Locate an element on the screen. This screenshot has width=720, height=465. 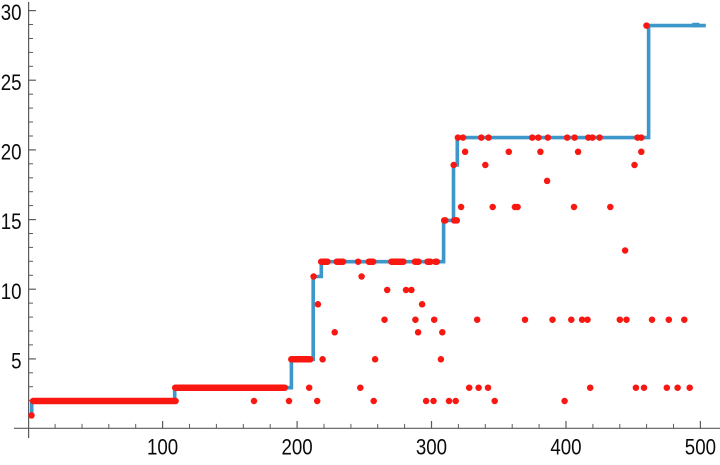
svg-text: 25 is located at coordinates (11, 82).